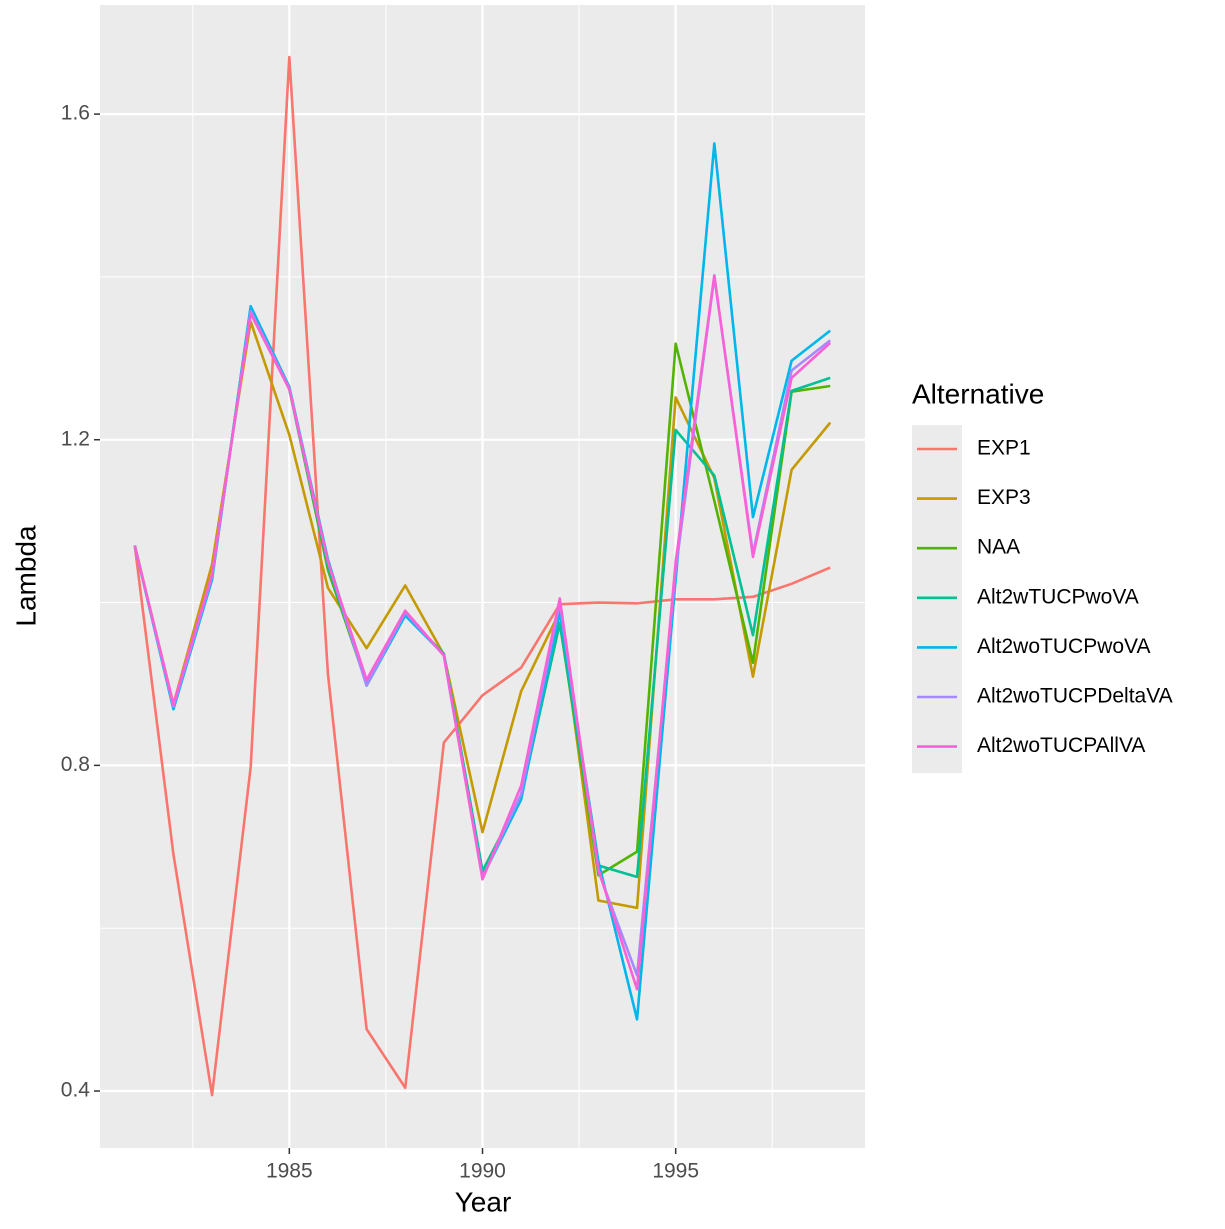 This screenshot has width=1225, height=1229. I want to click on legend-label: EXP1, so click(1004, 448).